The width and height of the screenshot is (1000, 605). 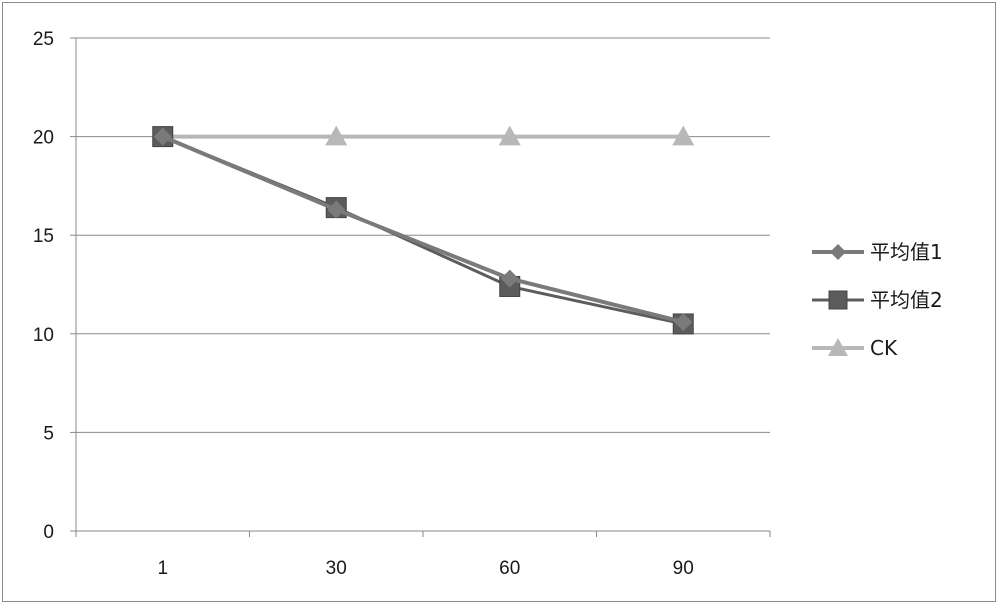 I want to click on legend-2-marker, so click(x=838, y=300).